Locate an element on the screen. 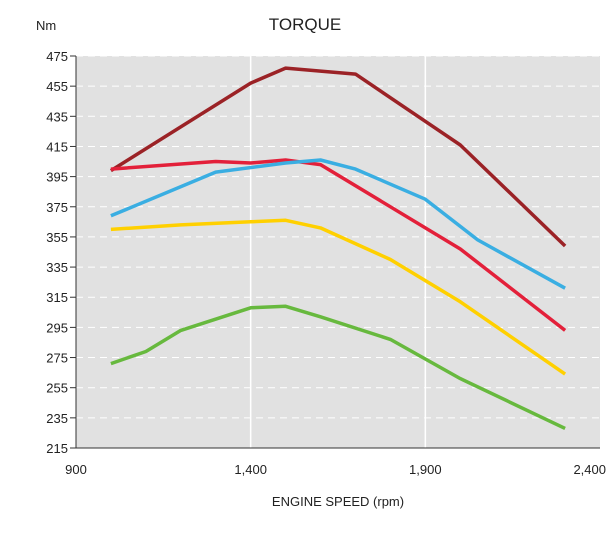 The height and width of the screenshot is (536, 608). y-tick-label: 235 is located at coordinates (57, 418).